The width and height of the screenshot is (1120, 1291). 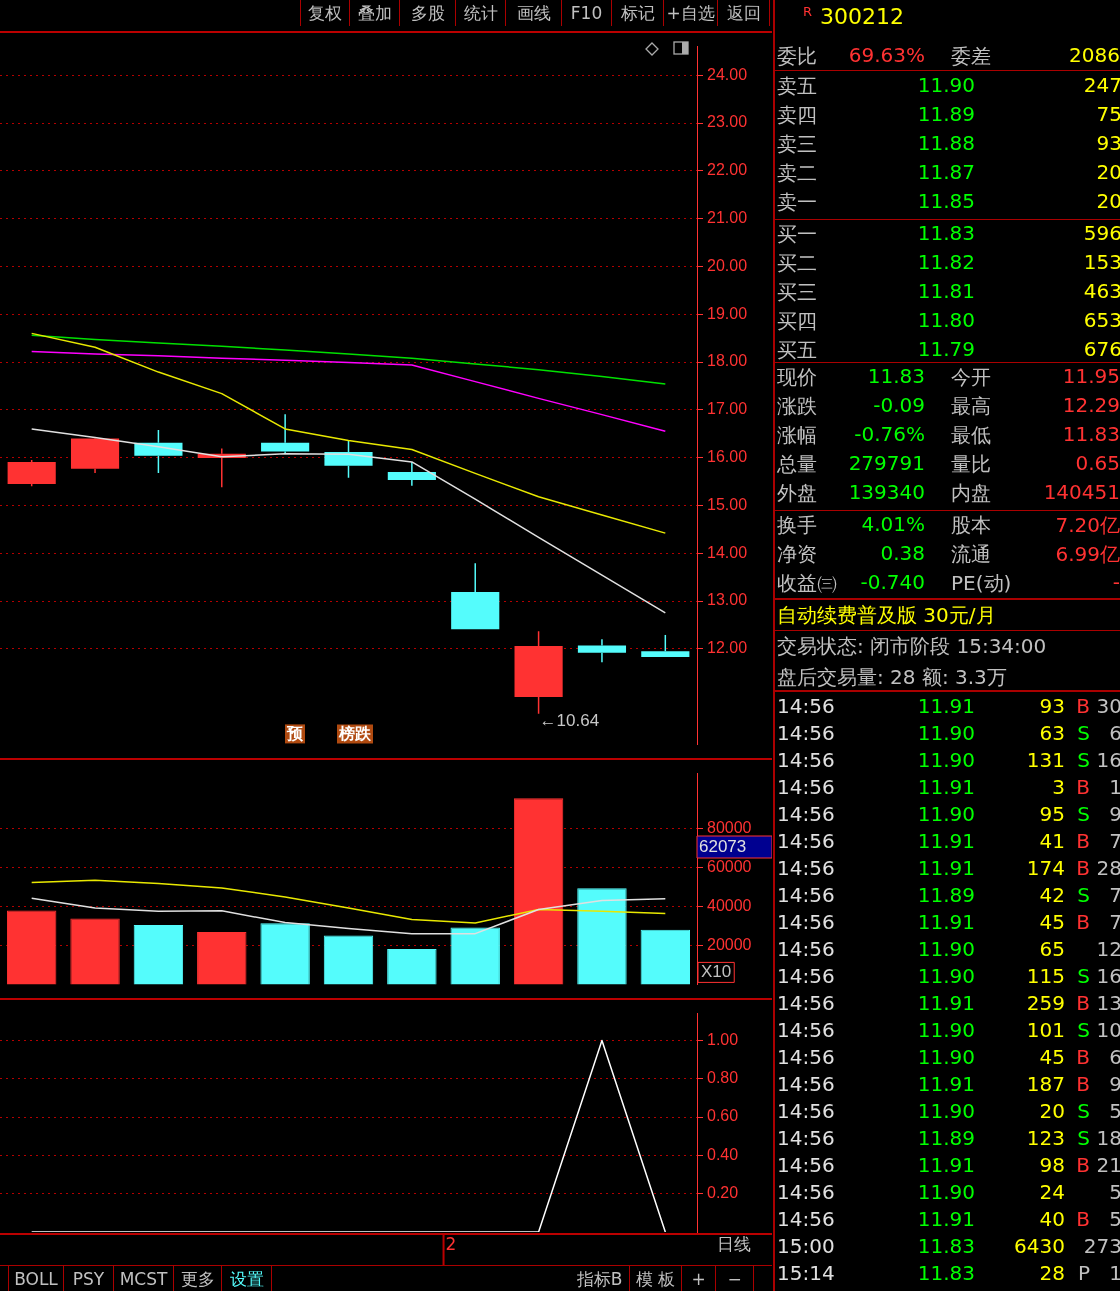 I want to click on data-label: 11.79, so click(x=946, y=349).